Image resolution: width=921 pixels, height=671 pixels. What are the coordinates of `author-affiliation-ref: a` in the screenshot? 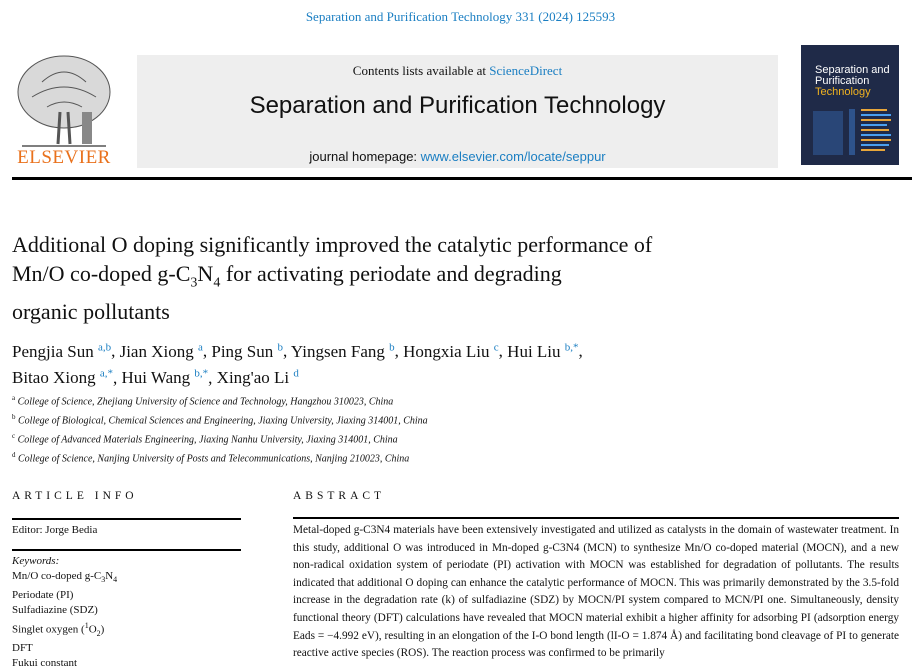 It's located at (200, 347).